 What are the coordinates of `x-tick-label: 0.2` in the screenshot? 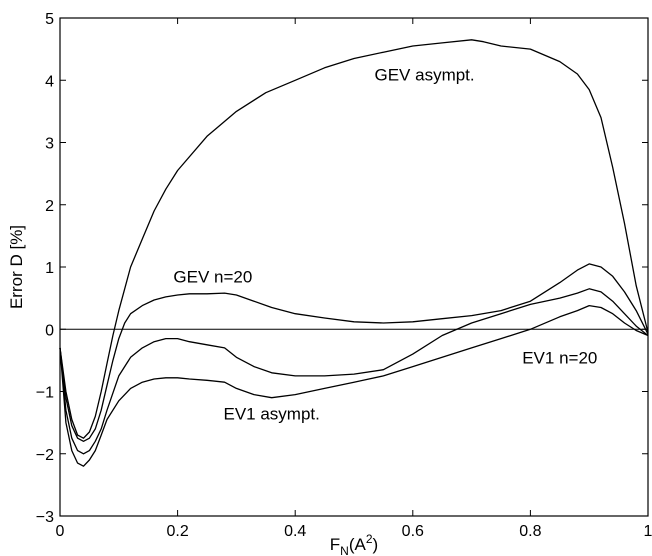 It's located at (177, 531).